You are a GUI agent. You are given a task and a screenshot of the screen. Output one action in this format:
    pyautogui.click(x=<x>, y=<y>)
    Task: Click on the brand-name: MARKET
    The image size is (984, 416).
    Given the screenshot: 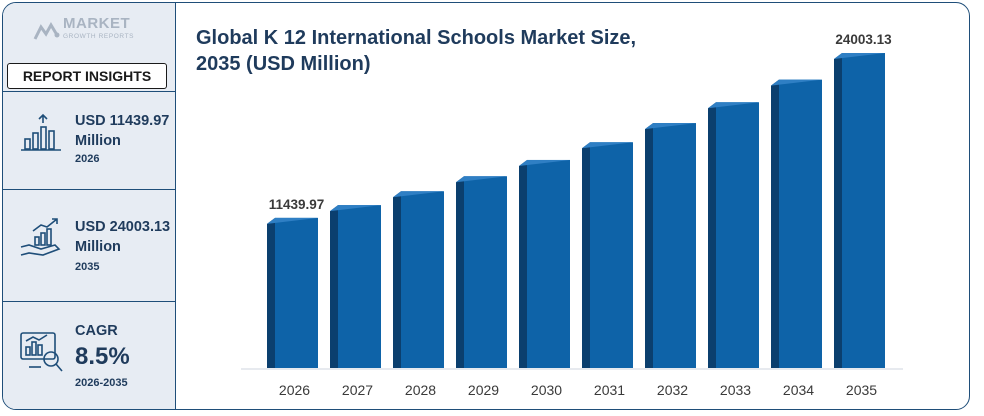 What is the action you would take?
    pyautogui.click(x=97, y=23)
    